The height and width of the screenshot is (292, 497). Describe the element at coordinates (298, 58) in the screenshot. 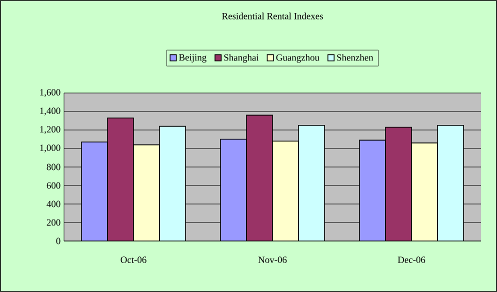

I see `legend-label: Guangzhou` at that location.